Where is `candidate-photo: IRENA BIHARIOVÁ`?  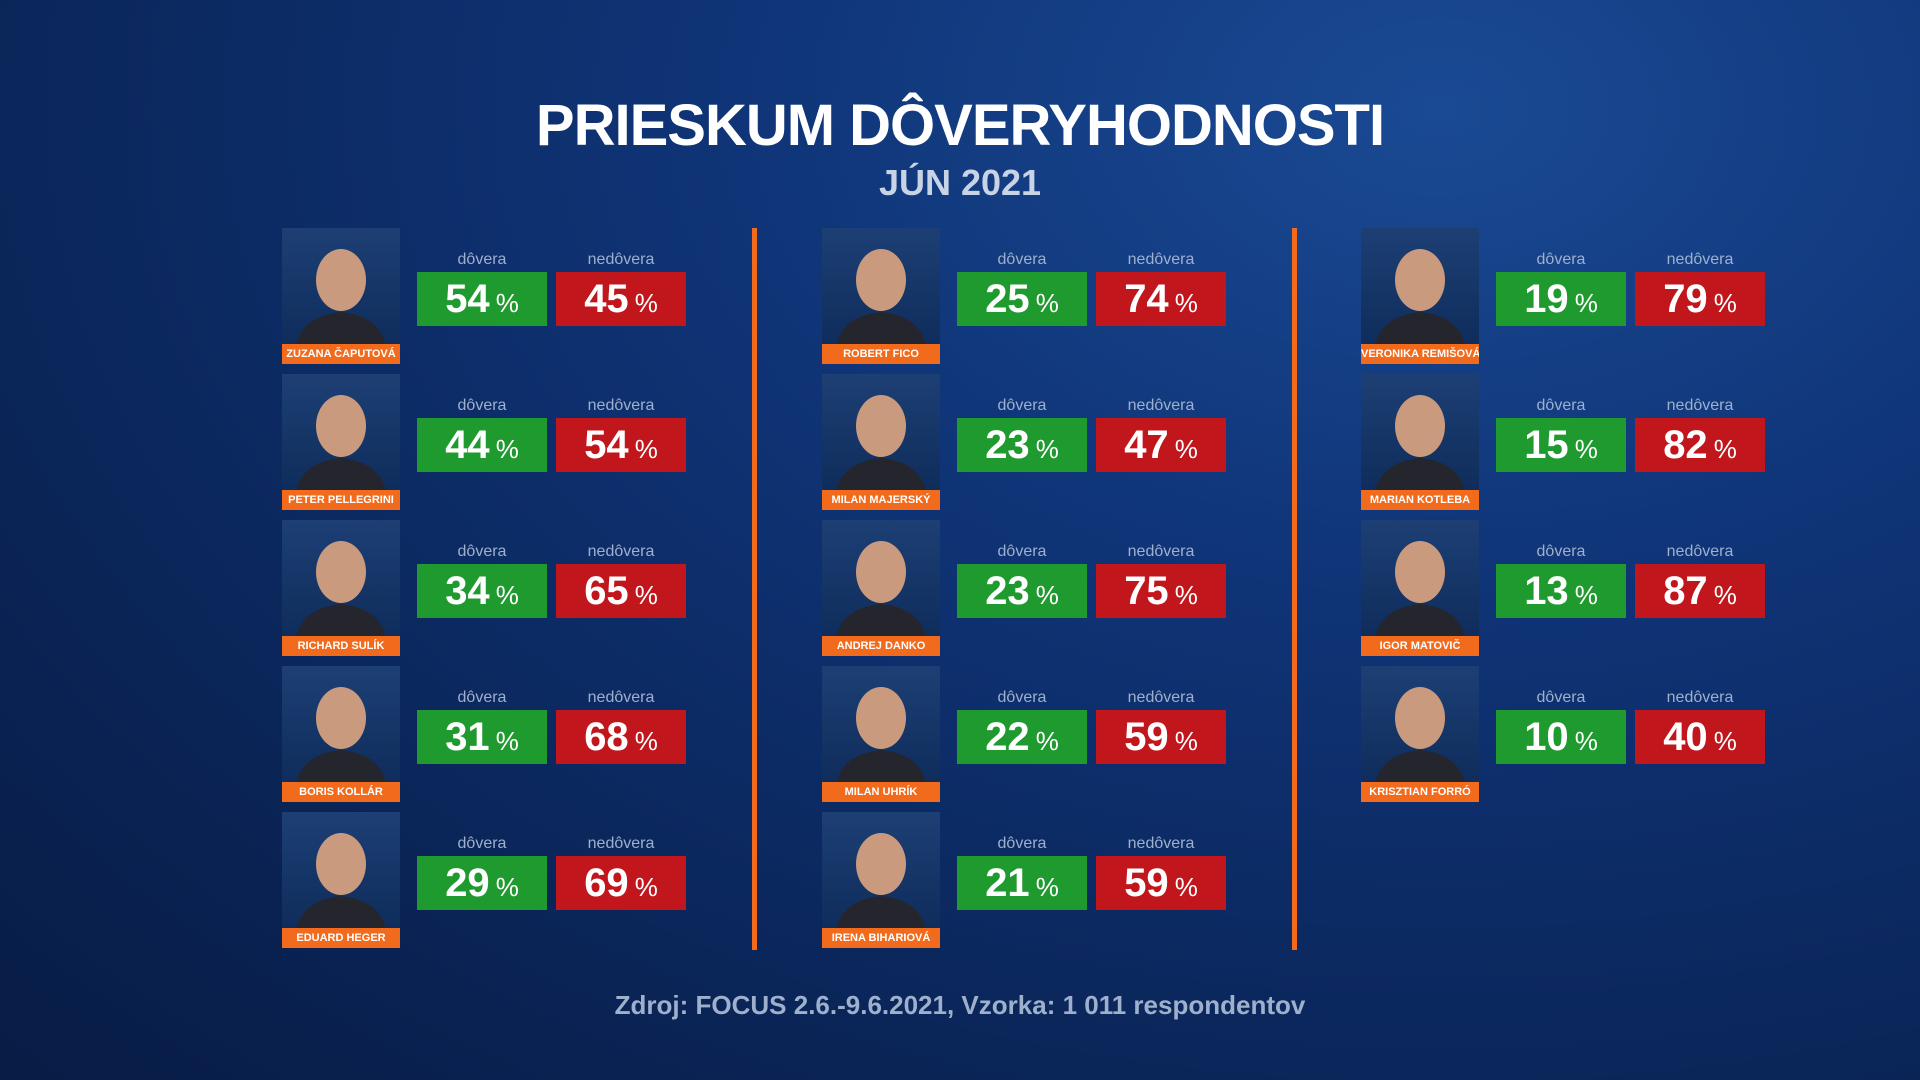
candidate-photo: IRENA BIHARIOVÁ is located at coordinates (881, 880).